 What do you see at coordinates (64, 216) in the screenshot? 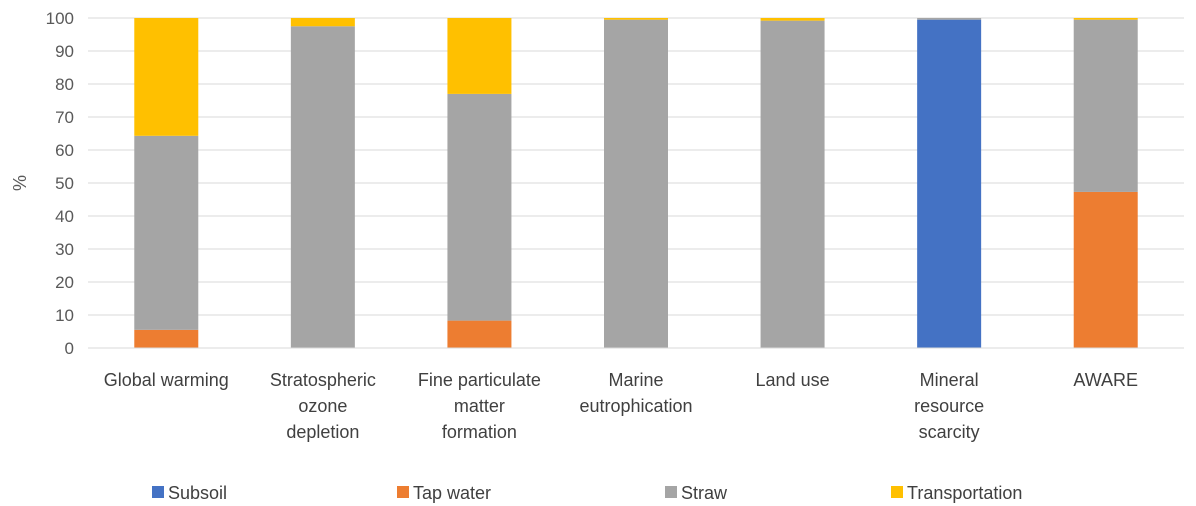
I see `y-tick-label: 40` at bounding box center [64, 216].